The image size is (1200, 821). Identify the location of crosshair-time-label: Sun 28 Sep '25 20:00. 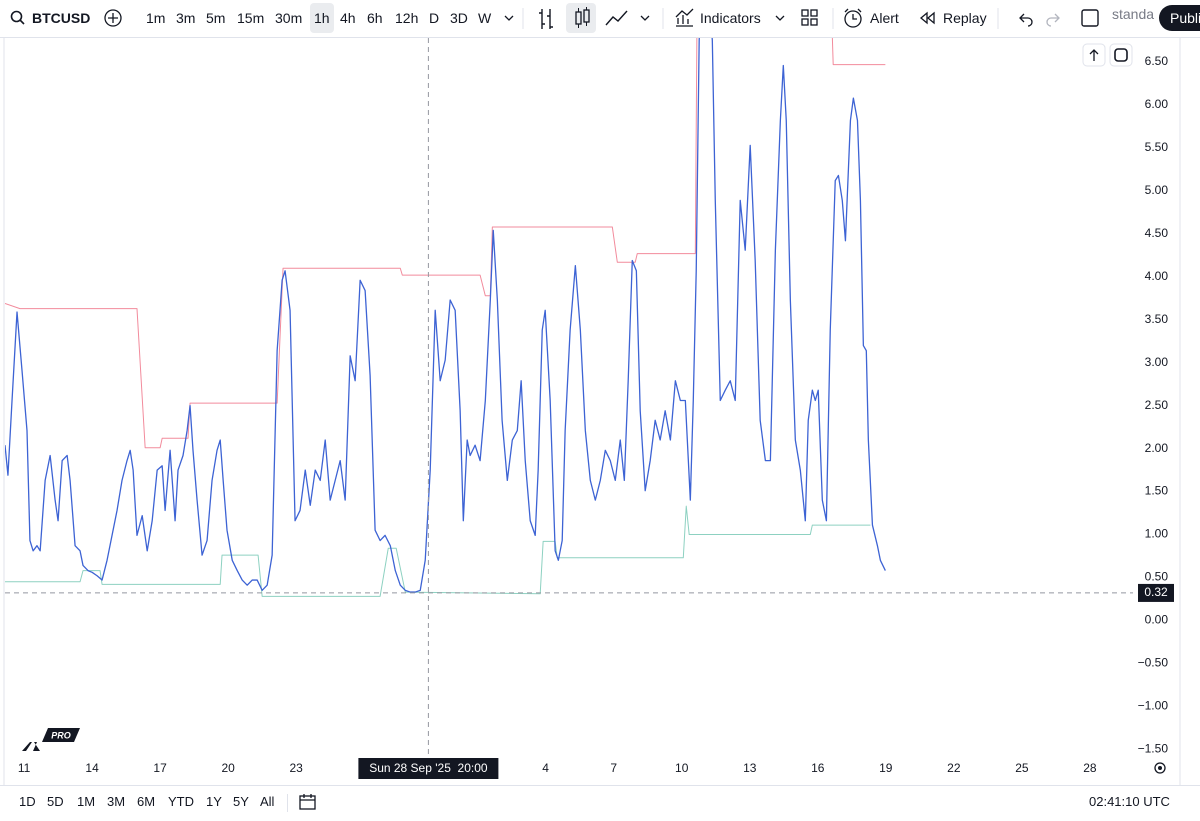
(428, 768).